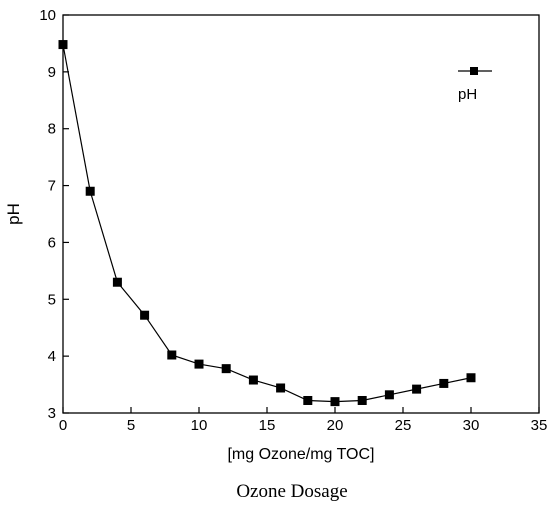 Image resolution: width=549 pixels, height=510 pixels. Describe the element at coordinates (474, 71) in the screenshot. I see `legend-marker` at that location.